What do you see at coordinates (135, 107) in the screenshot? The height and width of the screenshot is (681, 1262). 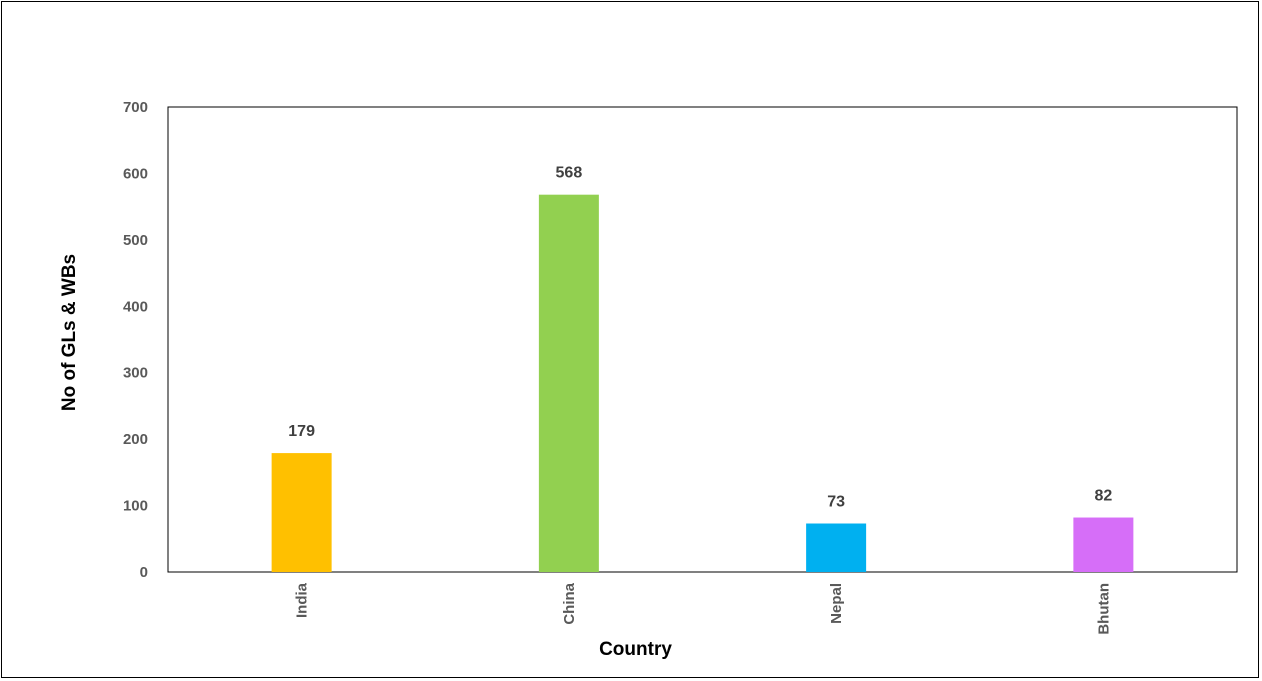 I see `y-tick-label: 700` at bounding box center [135, 107].